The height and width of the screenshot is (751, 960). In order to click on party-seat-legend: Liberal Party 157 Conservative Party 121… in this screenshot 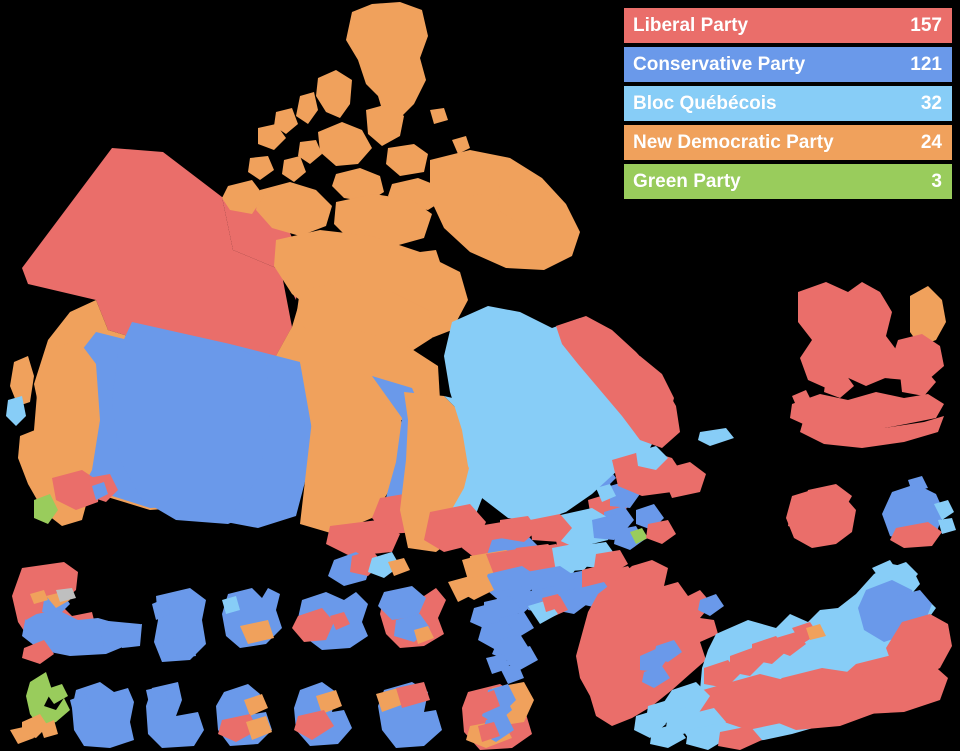, I will do `click(788, 103)`.